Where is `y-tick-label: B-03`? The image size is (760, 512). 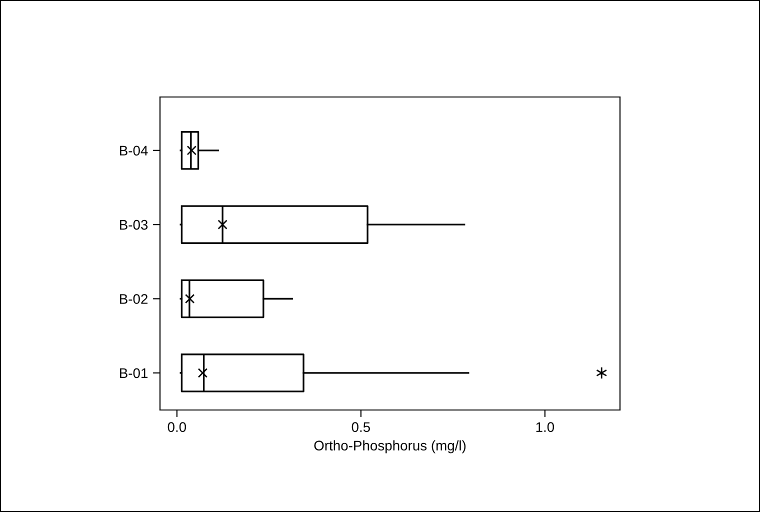 y-tick-label: B-03 is located at coordinates (134, 225).